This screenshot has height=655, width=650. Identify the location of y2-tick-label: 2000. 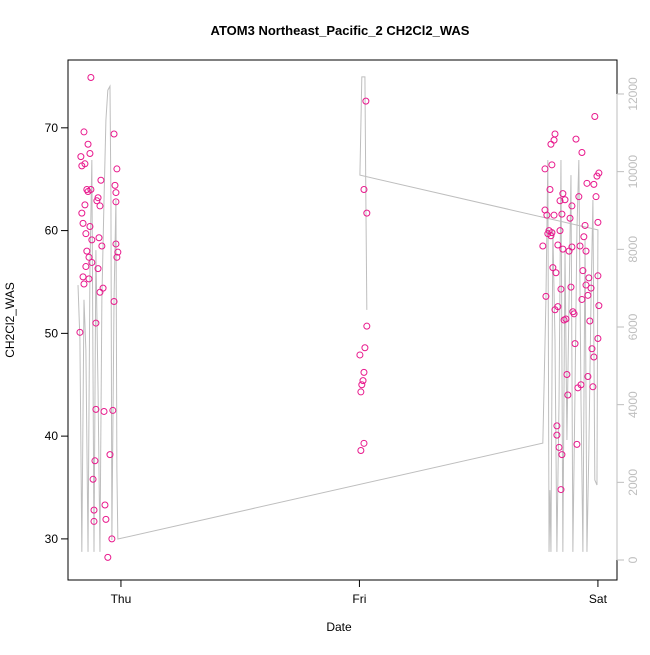
(633, 482).